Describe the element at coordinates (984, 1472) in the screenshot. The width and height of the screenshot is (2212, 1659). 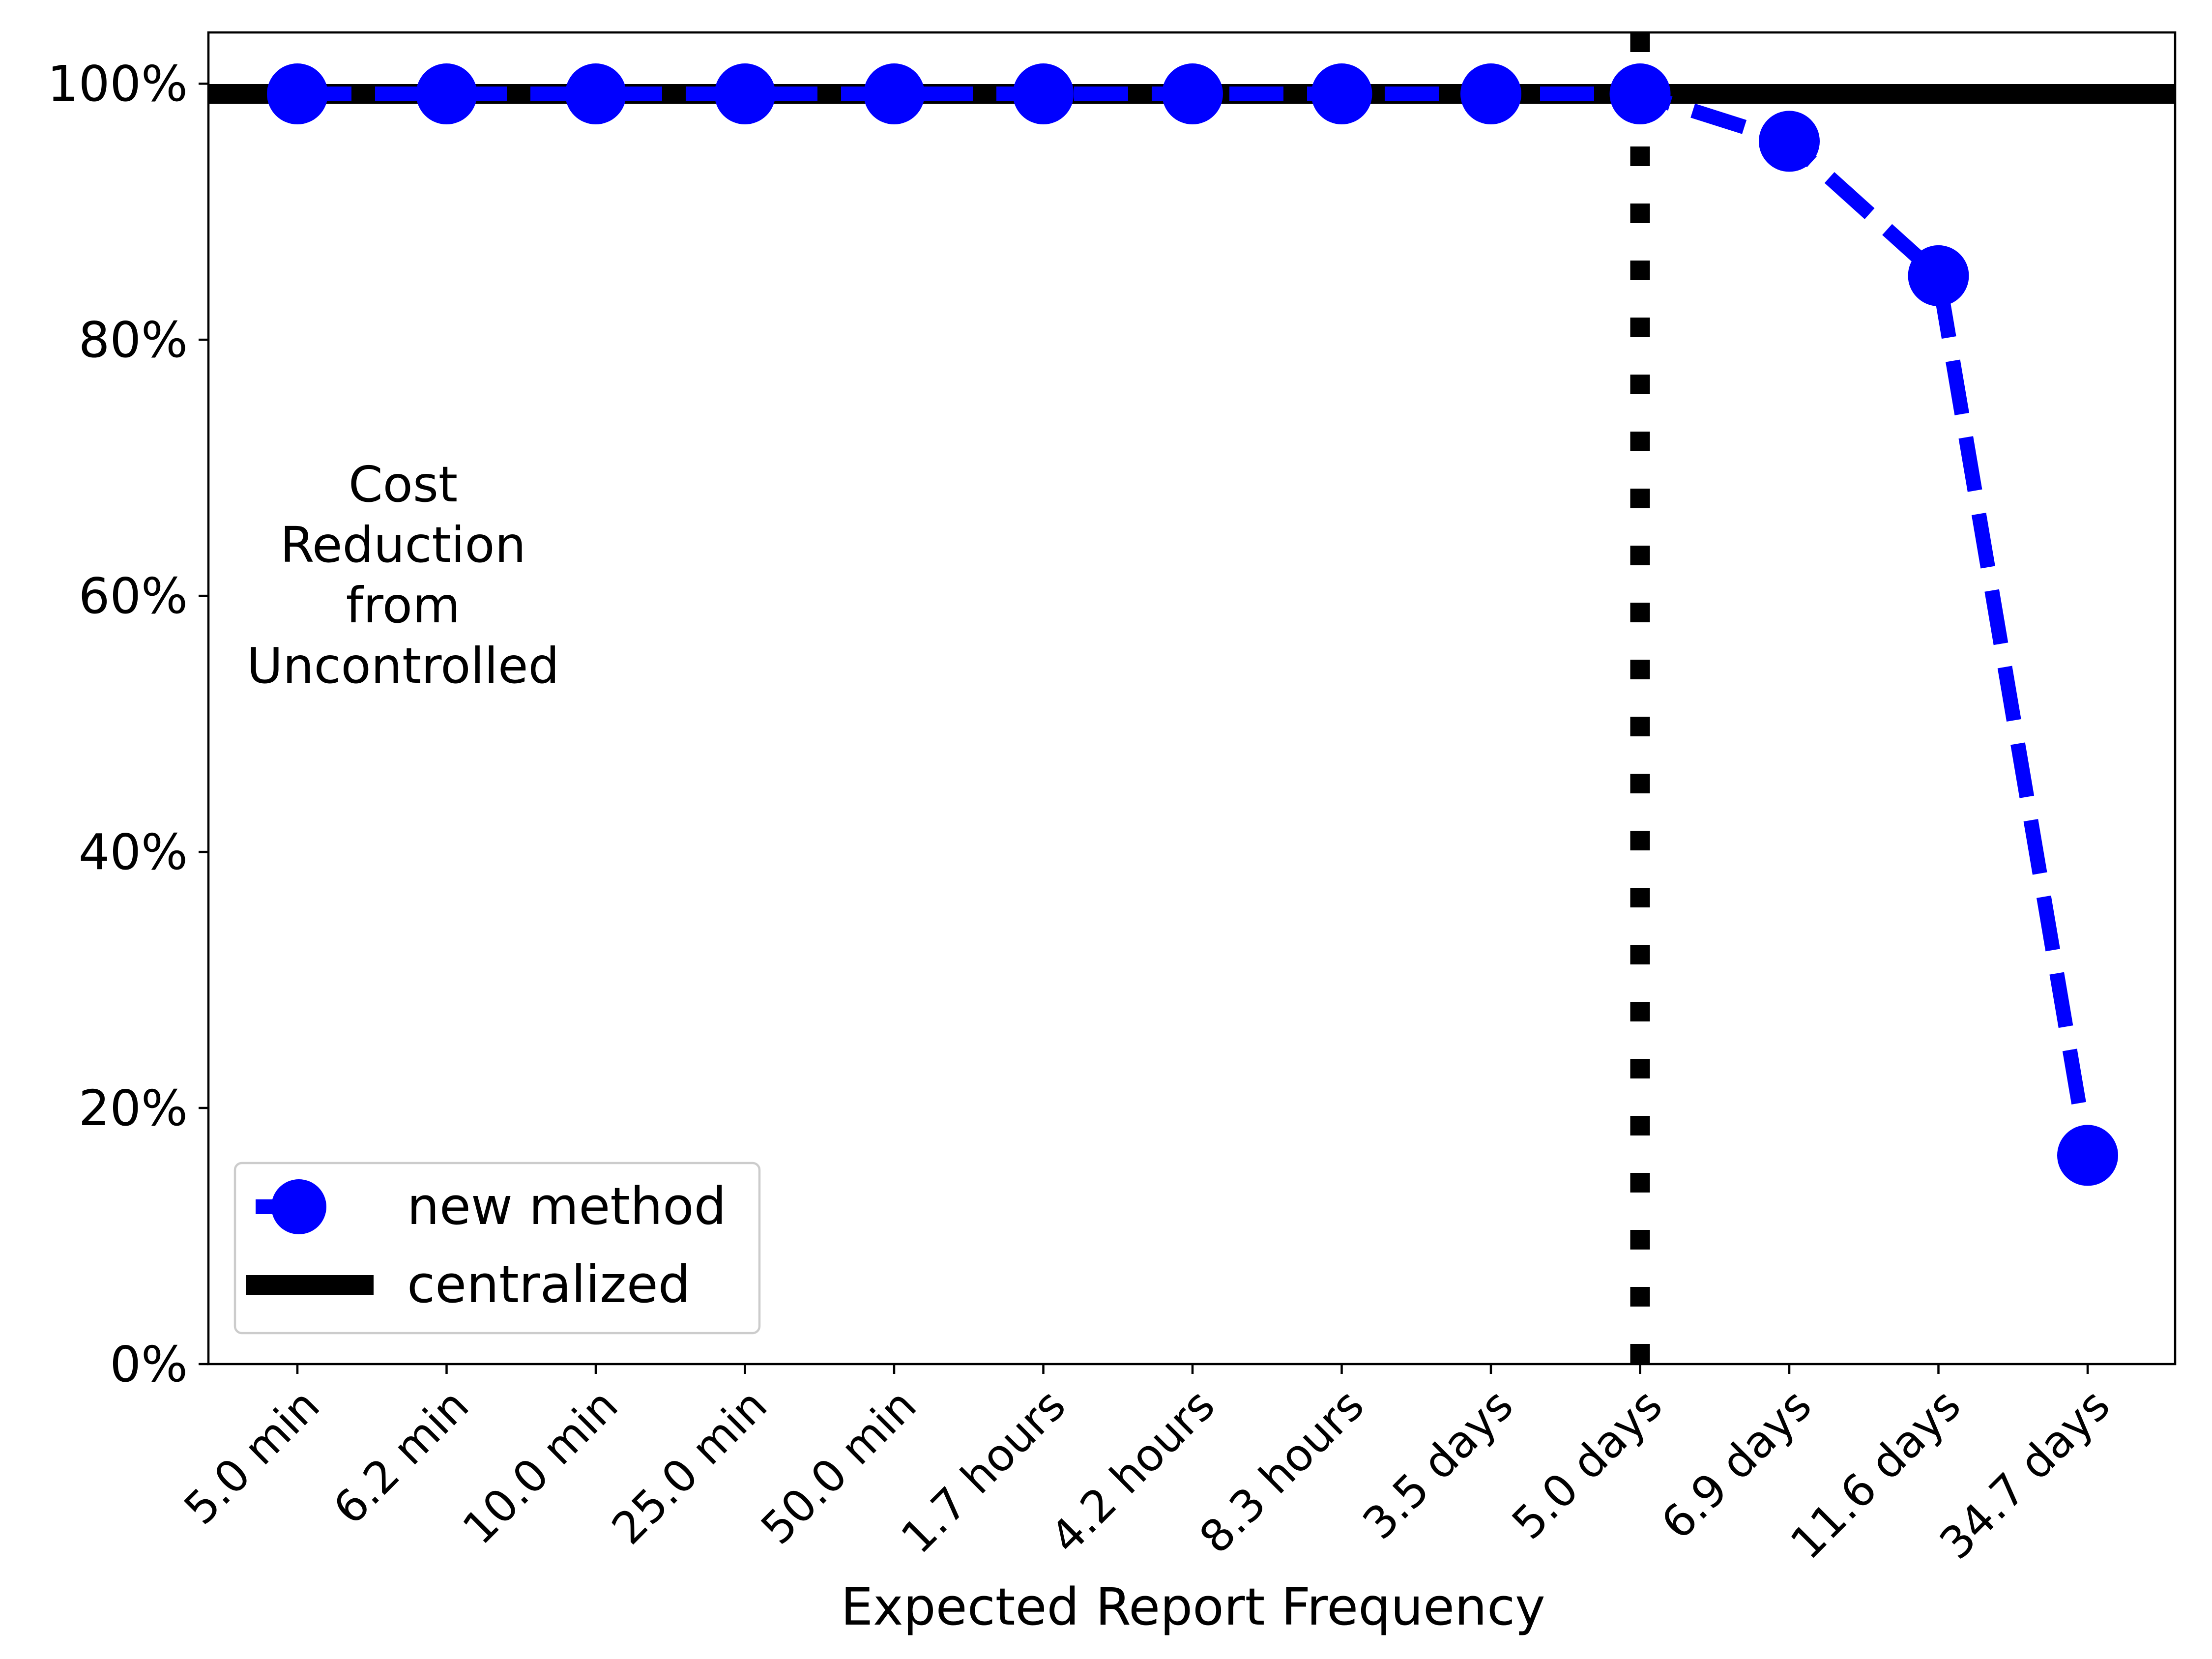
I see `x-tick-label: 1.7 hours` at that location.